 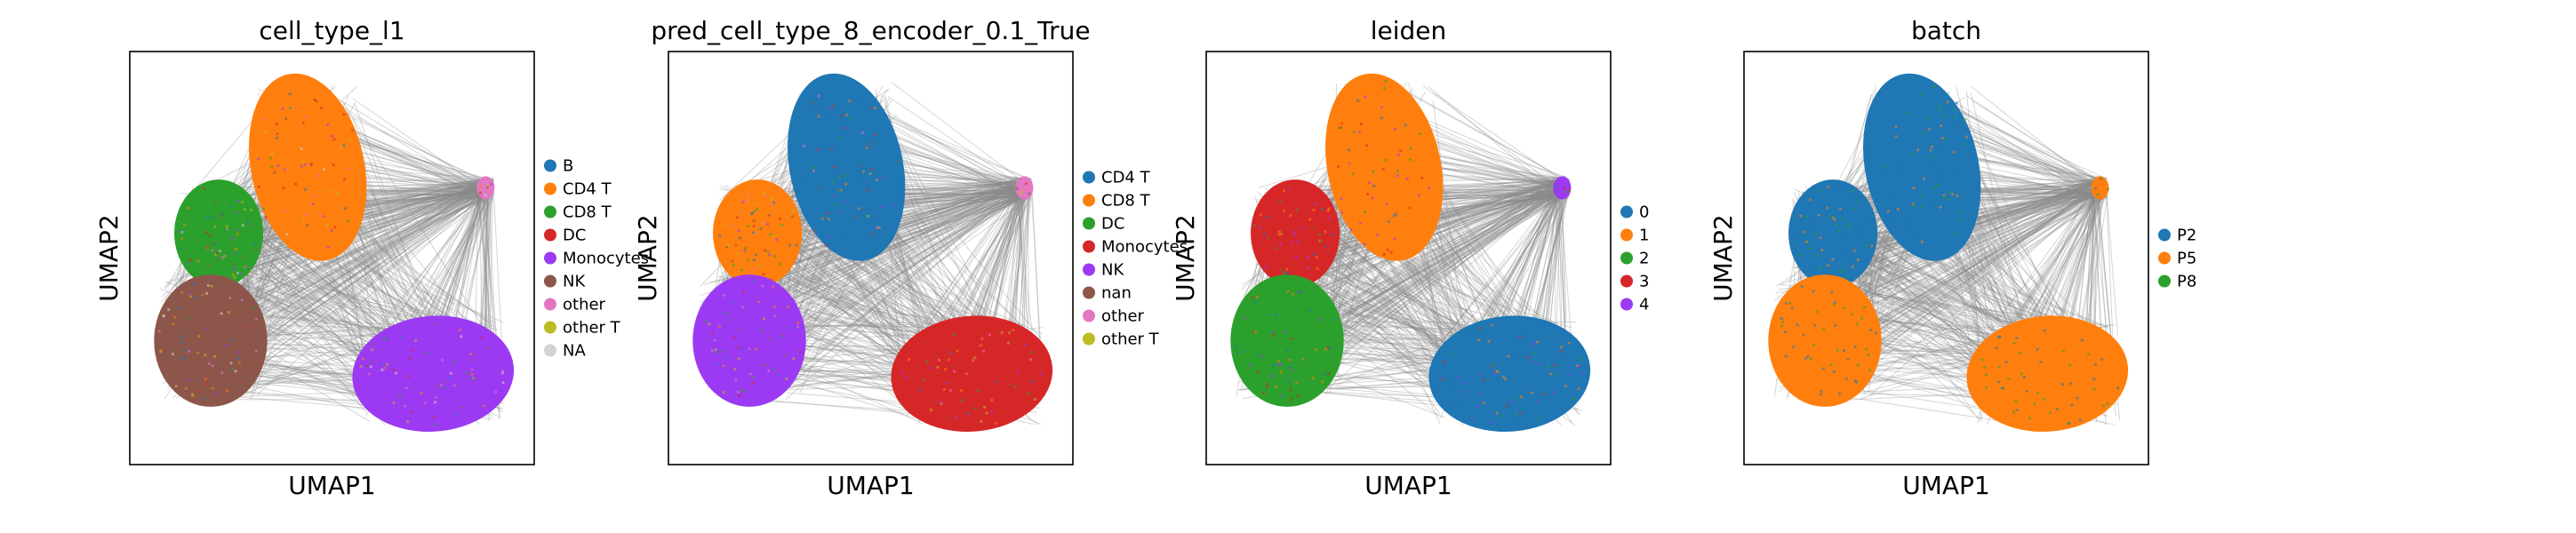 I want to click on legend-item: 0, so click(x=1634, y=212).